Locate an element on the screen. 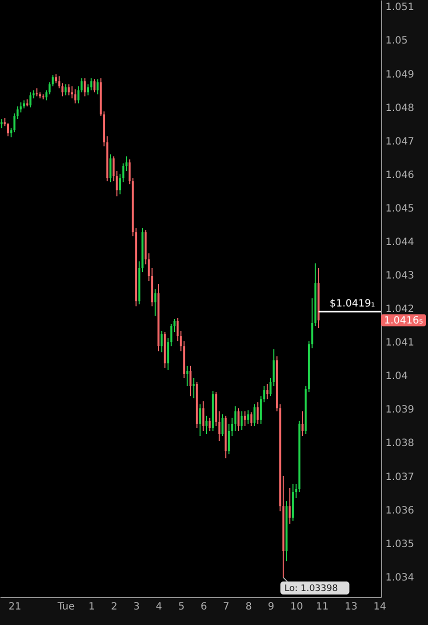 The width and height of the screenshot is (428, 625). y-tick-label: 1.048 is located at coordinates (400, 108).